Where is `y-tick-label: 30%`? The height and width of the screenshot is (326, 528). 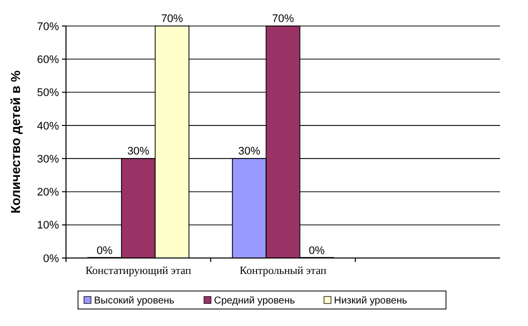
y-tick-label: 30% is located at coordinates (48, 159).